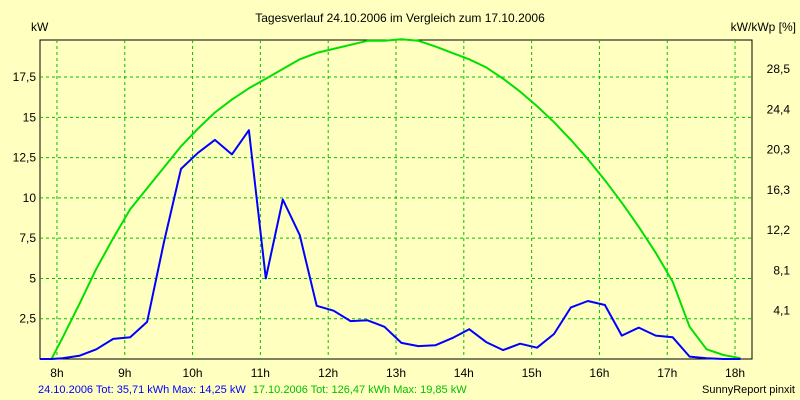 This screenshot has height=400, width=800. Describe the element at coordinates (735, 373) in the screenshot. I see `x-tick-label: 18h` at that location.